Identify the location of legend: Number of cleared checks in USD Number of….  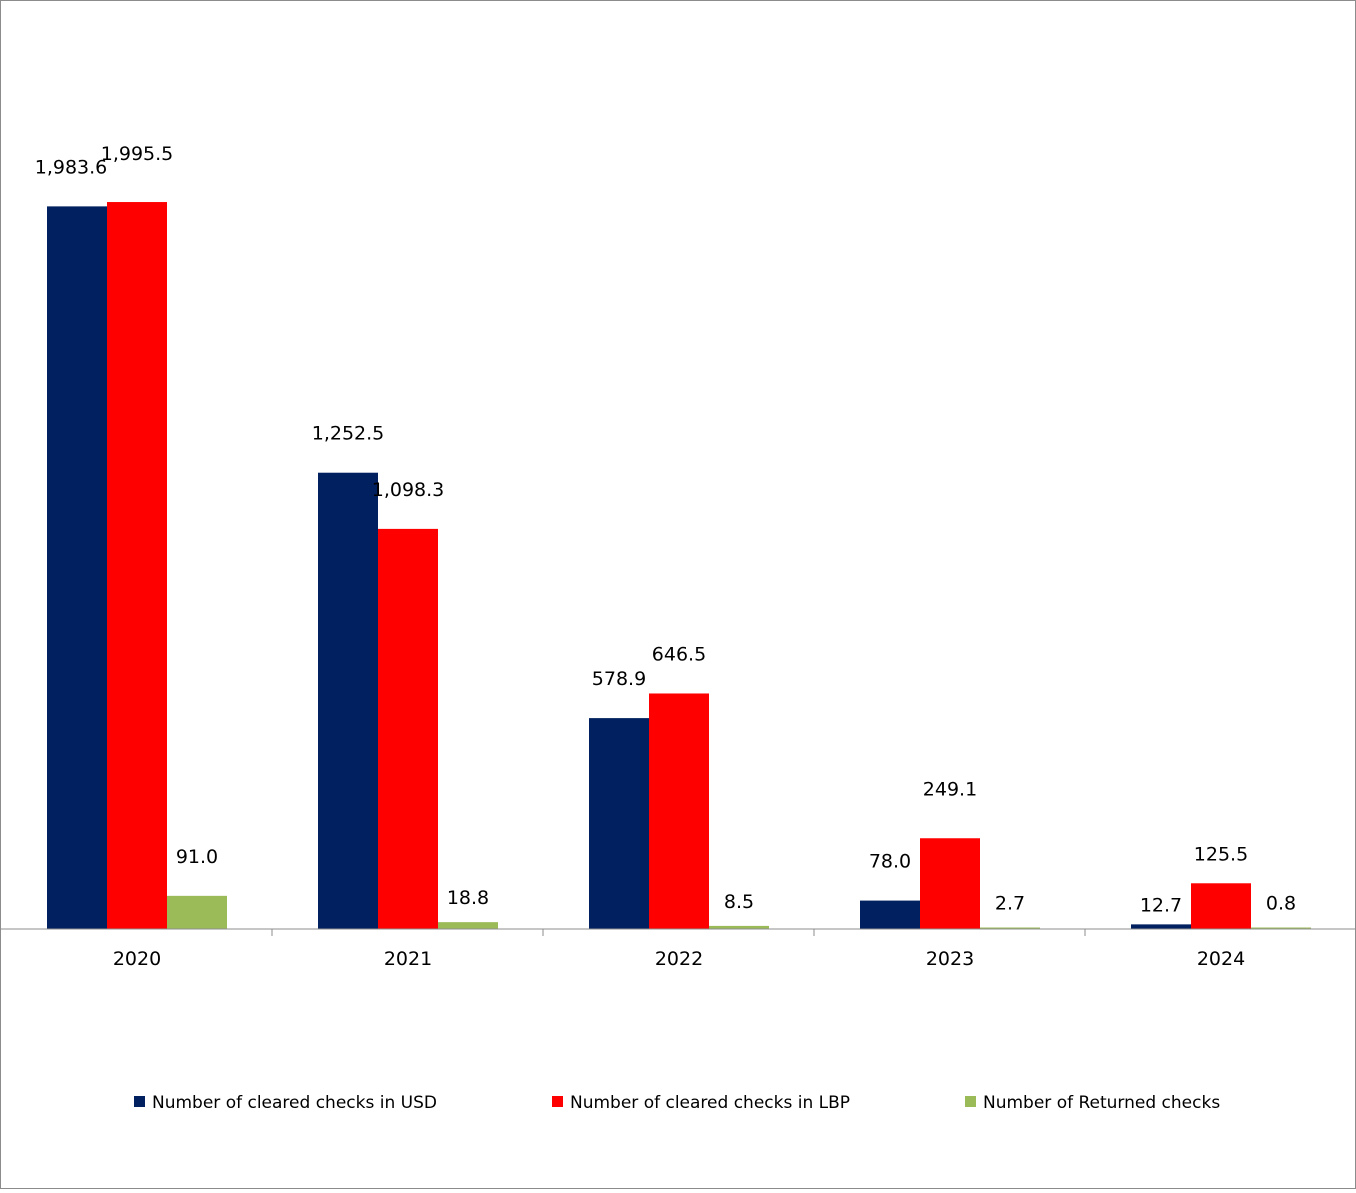
(677, 1103).